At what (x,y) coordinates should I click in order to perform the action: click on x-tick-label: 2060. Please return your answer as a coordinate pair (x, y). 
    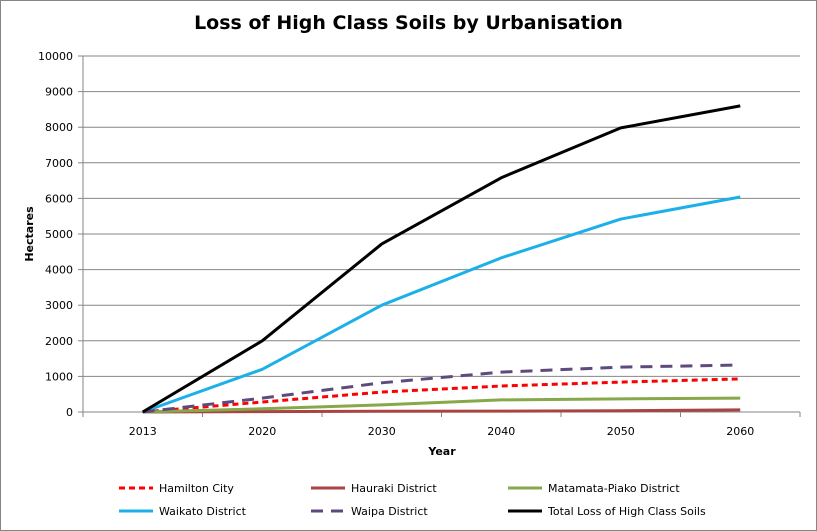
    Looking at the image, I should click on (740, 431).